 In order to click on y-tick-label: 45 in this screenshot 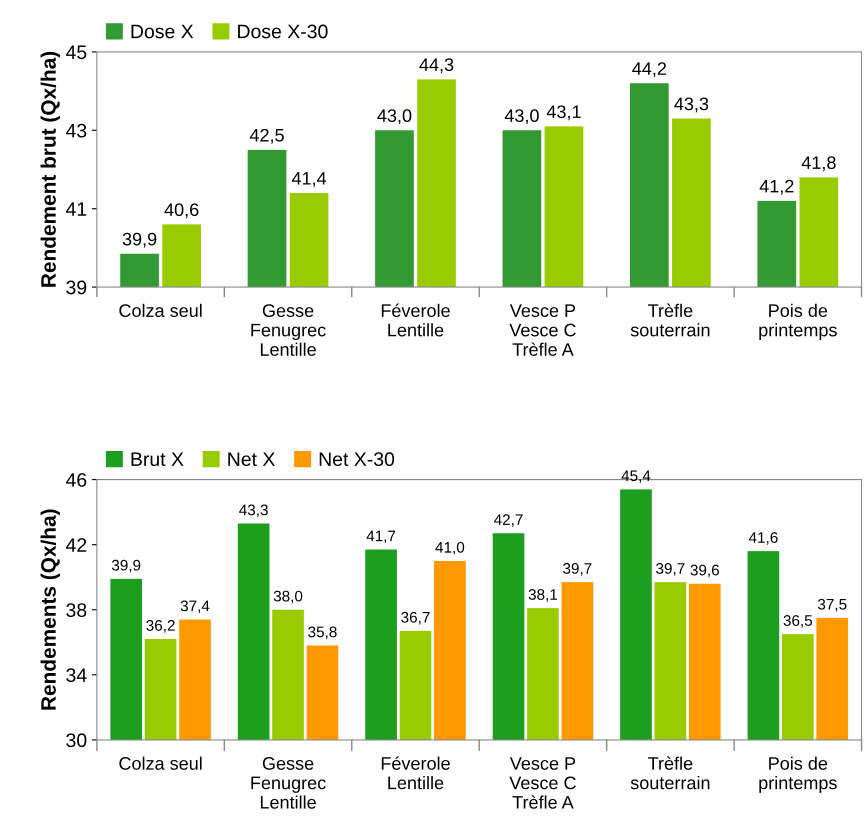, I will do `click(76, 53)`.